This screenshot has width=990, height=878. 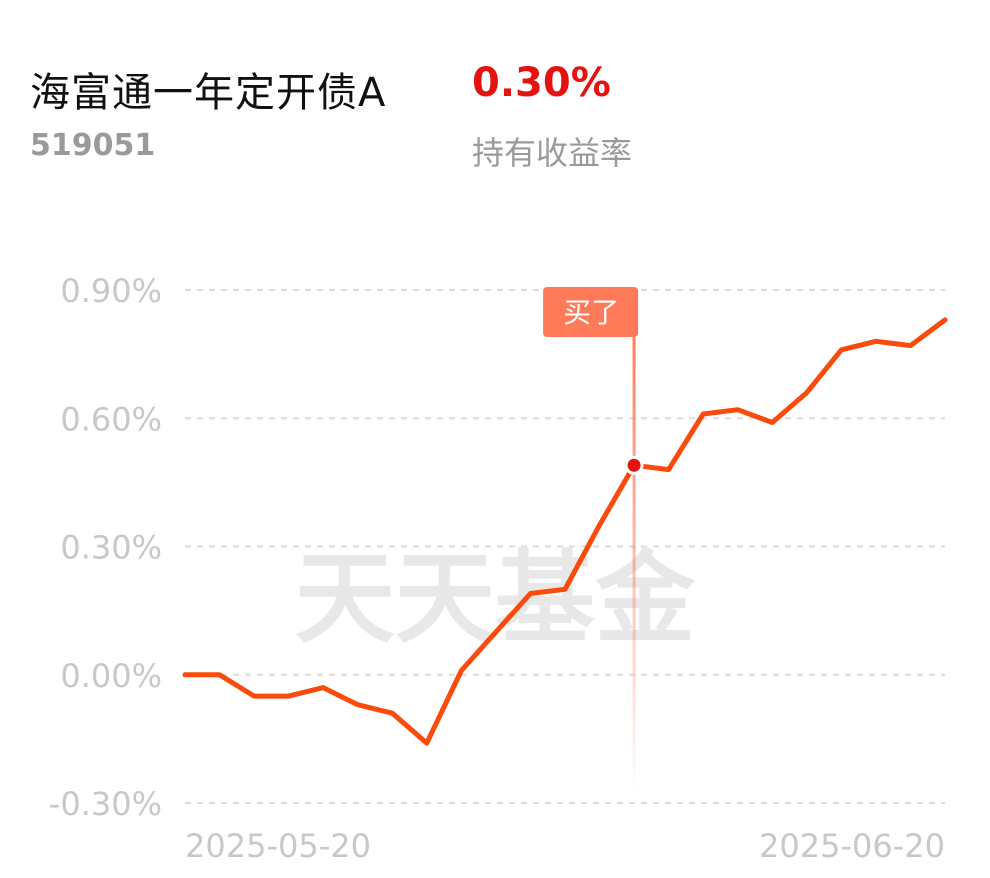 I want to click on y-axis-ticks: 0.90% 0.60% 0.30% 0.00% -0.30%, so click(x=105, y=547).